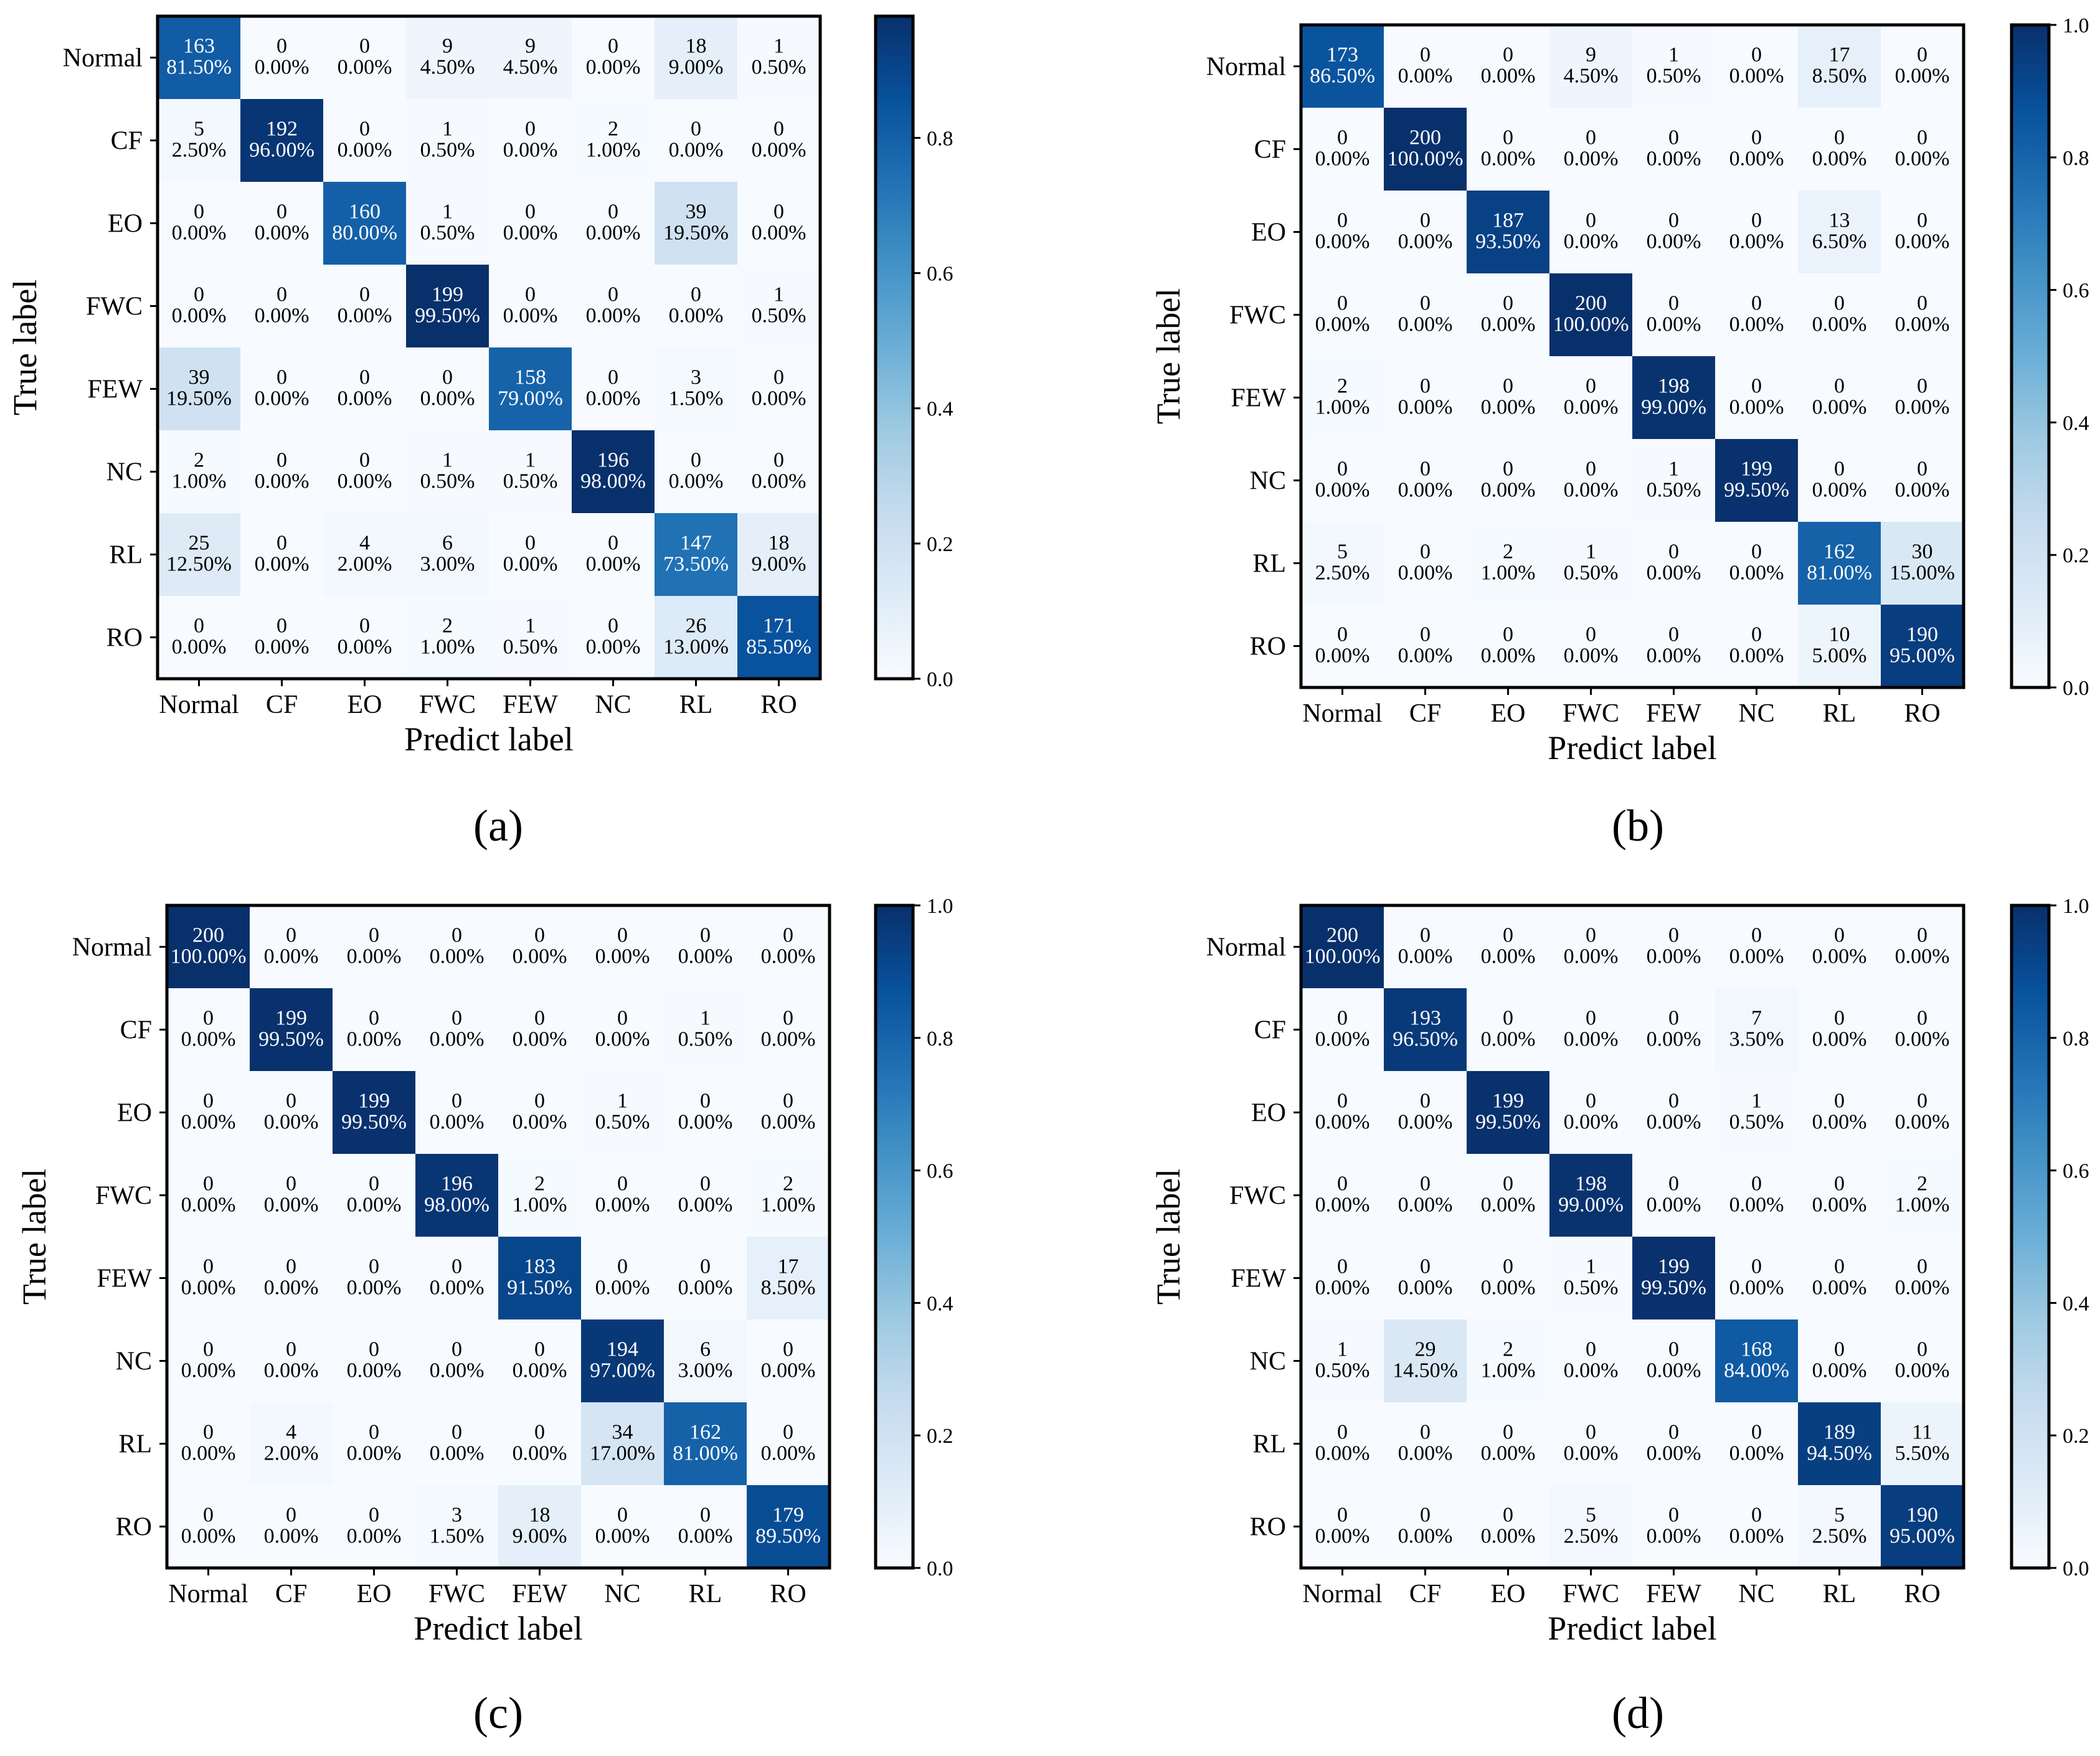 The width and height of the screenshot is (2100, 1756). What do you see at coordinates (1632, 1237) in the screenshot?
I see `matrix-frame` at bounding box center [1632, 1237].